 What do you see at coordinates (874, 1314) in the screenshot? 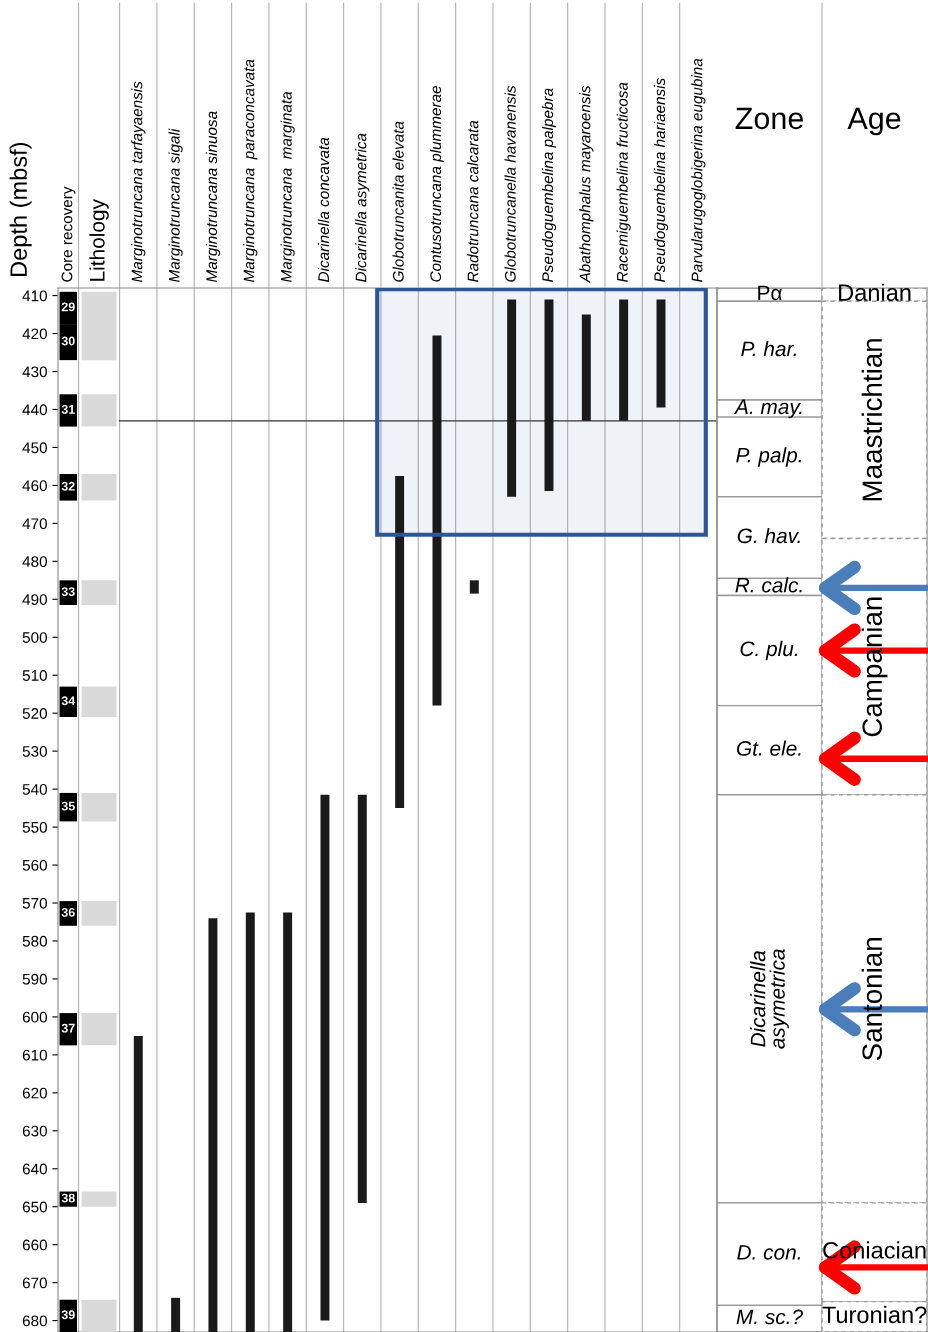
I see `series-label: Turonian?` at bounding box center [874, 1314].